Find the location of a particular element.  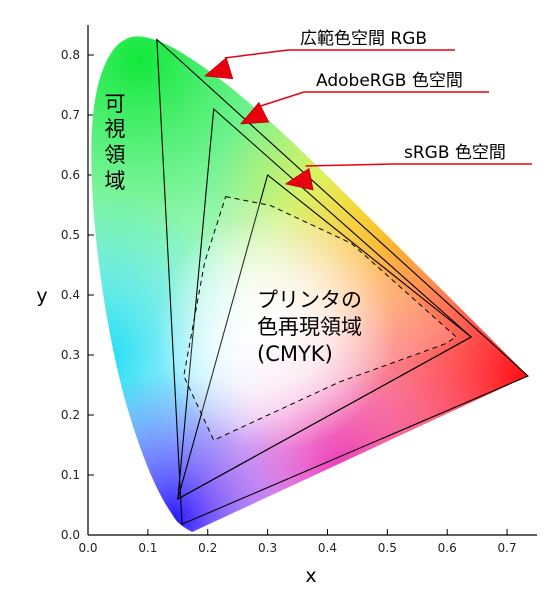

x-tick-label: 0.7 is located at coordinates (507, 548).